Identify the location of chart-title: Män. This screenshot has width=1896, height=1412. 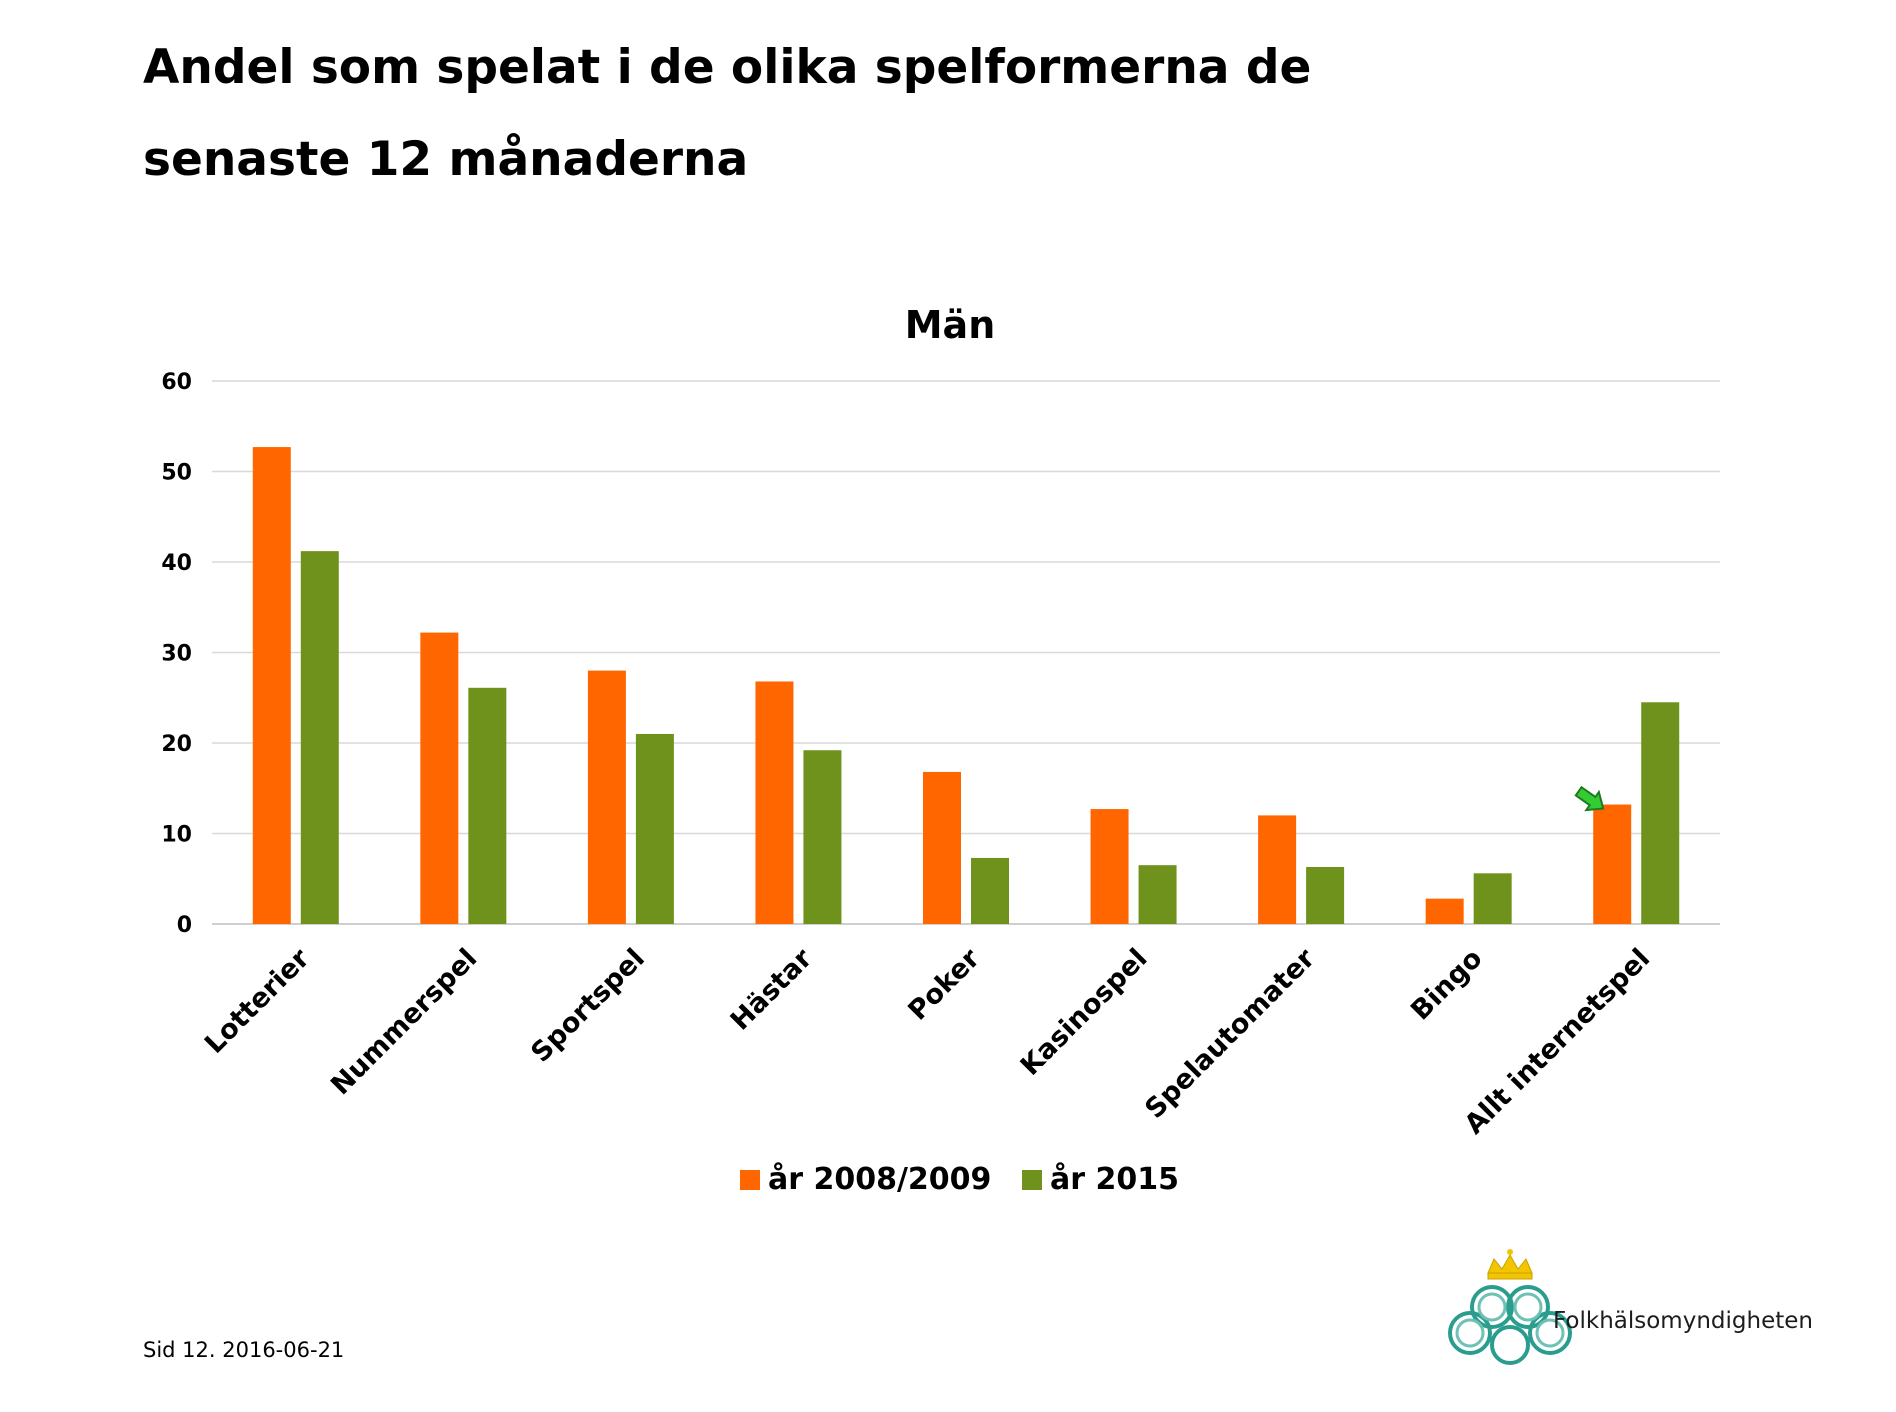
(950, 325).